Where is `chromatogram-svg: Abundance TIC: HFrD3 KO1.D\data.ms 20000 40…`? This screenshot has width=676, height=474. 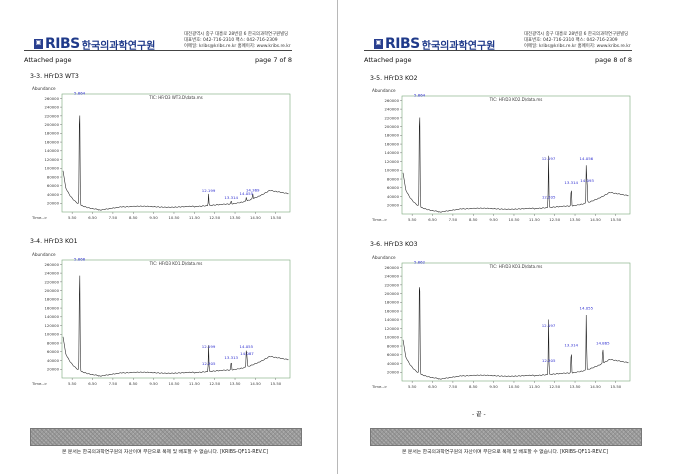
chromatogram-svg: Abundance TIC: HFrD3 KO1.D\data.ms 20000 40… is located at coordinates (161, 319).